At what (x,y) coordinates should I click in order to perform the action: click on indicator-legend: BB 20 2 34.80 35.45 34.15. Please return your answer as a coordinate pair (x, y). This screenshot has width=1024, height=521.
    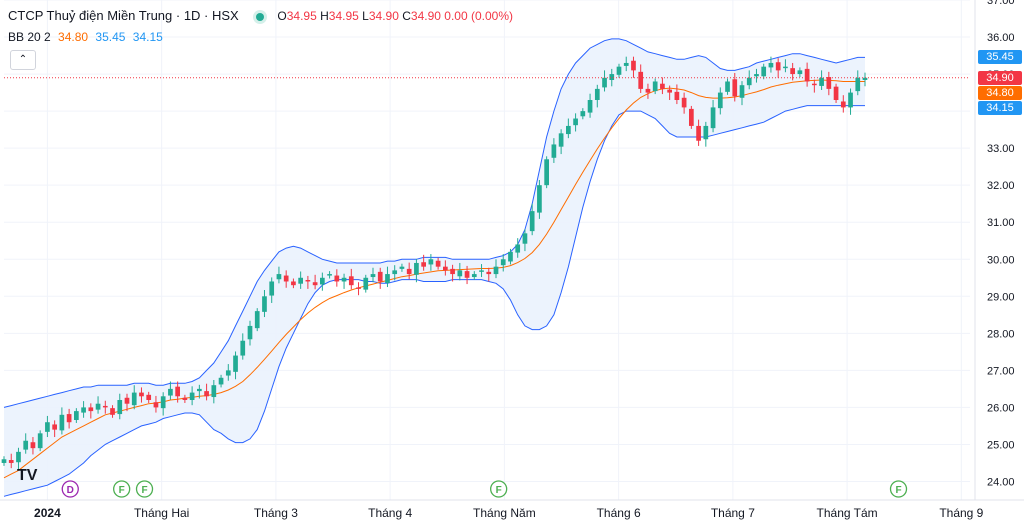
    Looking at the image, I should click on (85, 37).